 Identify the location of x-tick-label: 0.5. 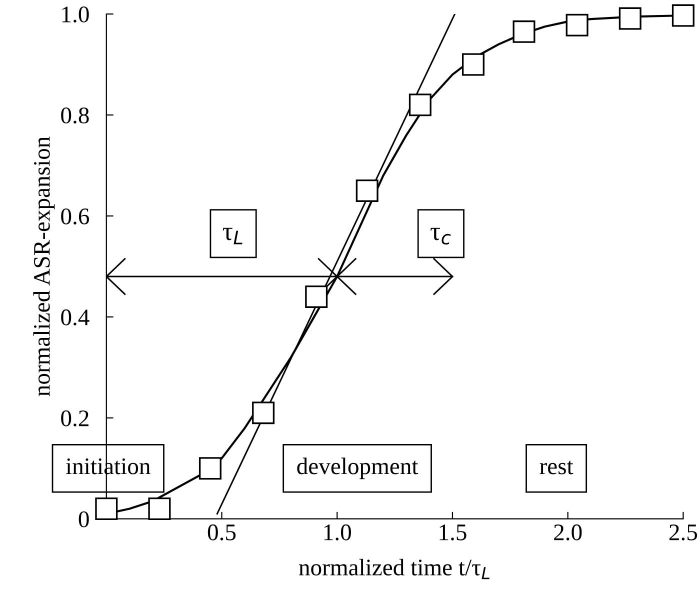
(222, 532).